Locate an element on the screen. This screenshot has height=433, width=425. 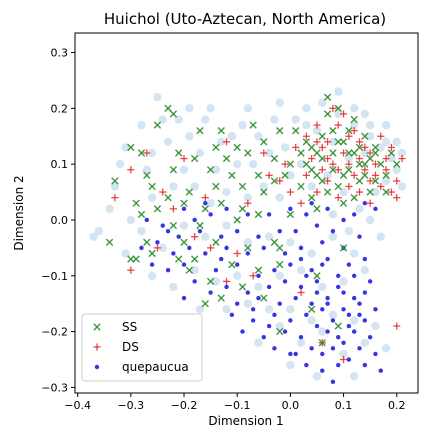
y-tick-label: 0.3 is located at coordinates (60, 53).